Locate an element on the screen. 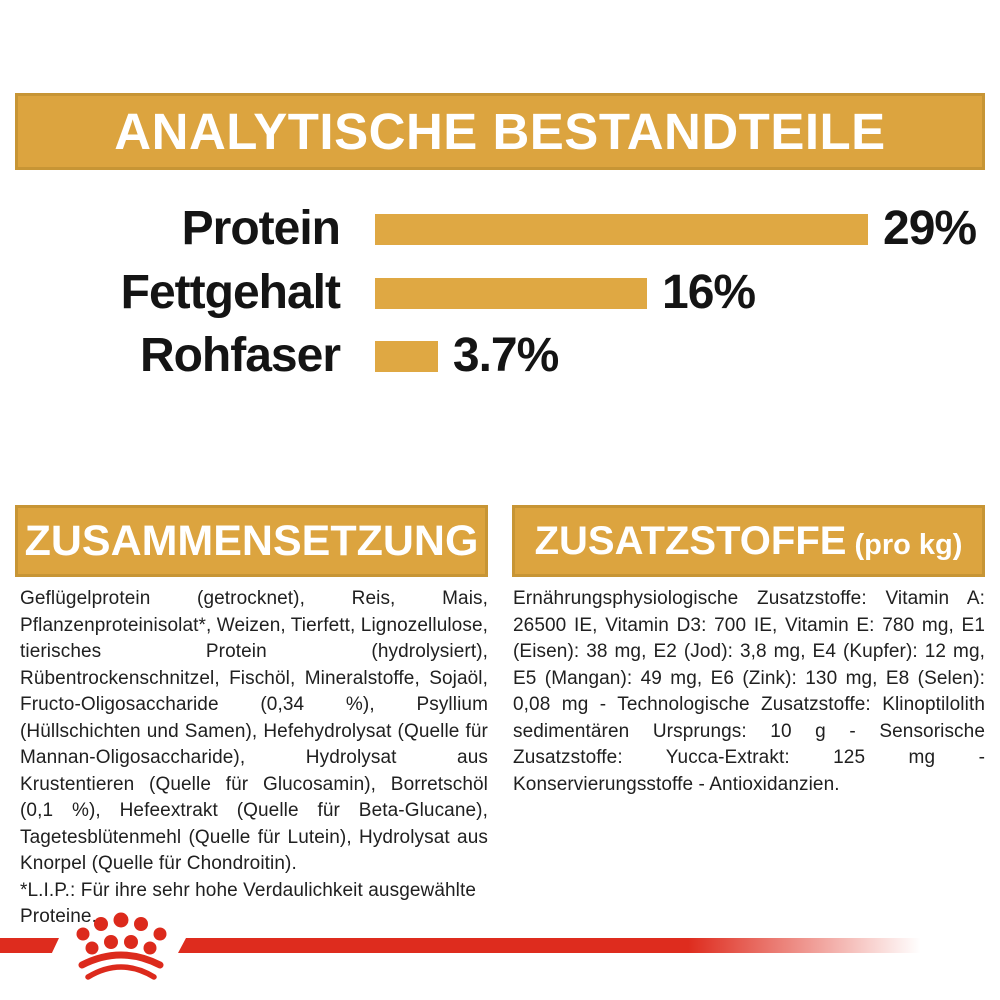 The height and width of the screenshot is (1000, 1000). chart-category-label: Fettgehalt is located at coordinates (230, 292).